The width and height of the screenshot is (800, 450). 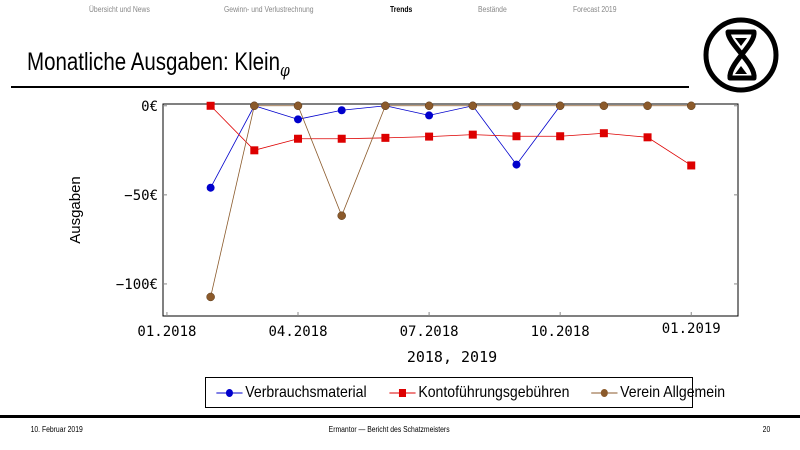 I want to click on y-tick-label: −100€, so click(x=137, y=285).